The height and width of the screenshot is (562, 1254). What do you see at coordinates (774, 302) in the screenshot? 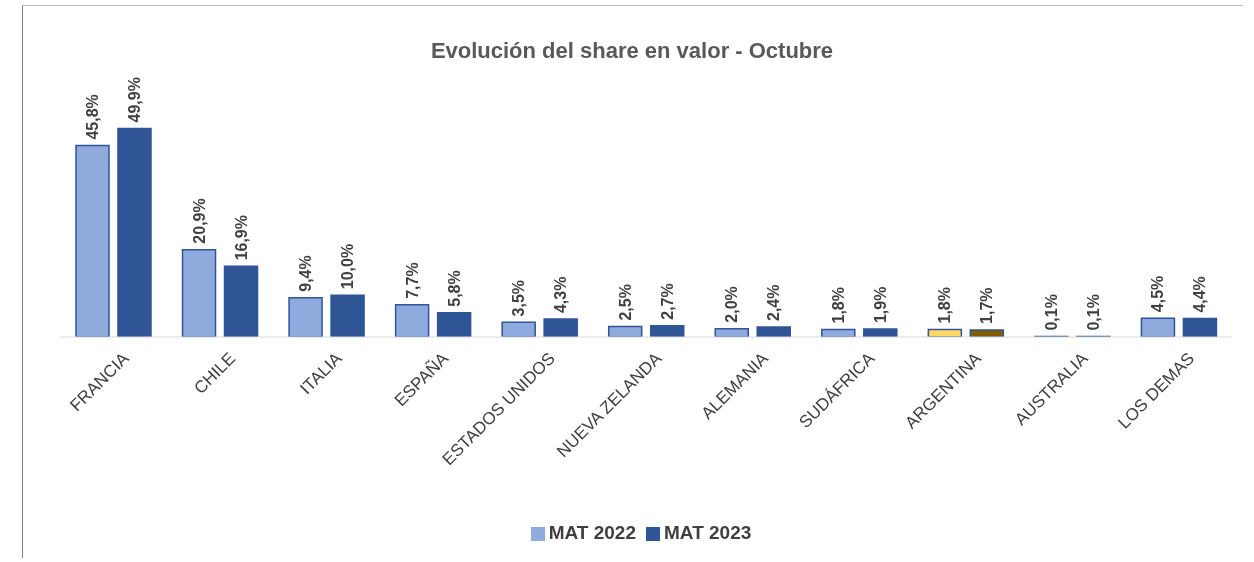
I see `data-label: 2,4%` at bounding box center [774, 302].